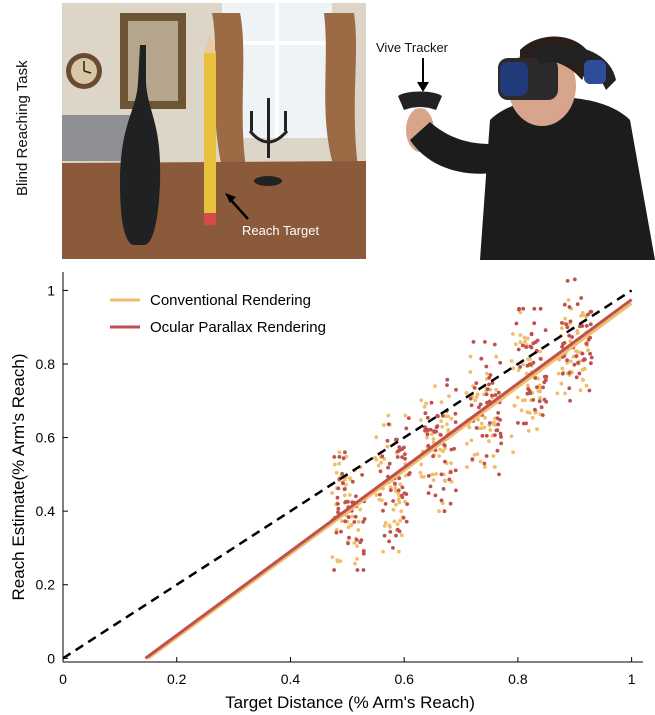 This screenshot has width=655, height=715. I want to click on legend-label-conventional: Conventional Rendering, so click(230, 300).